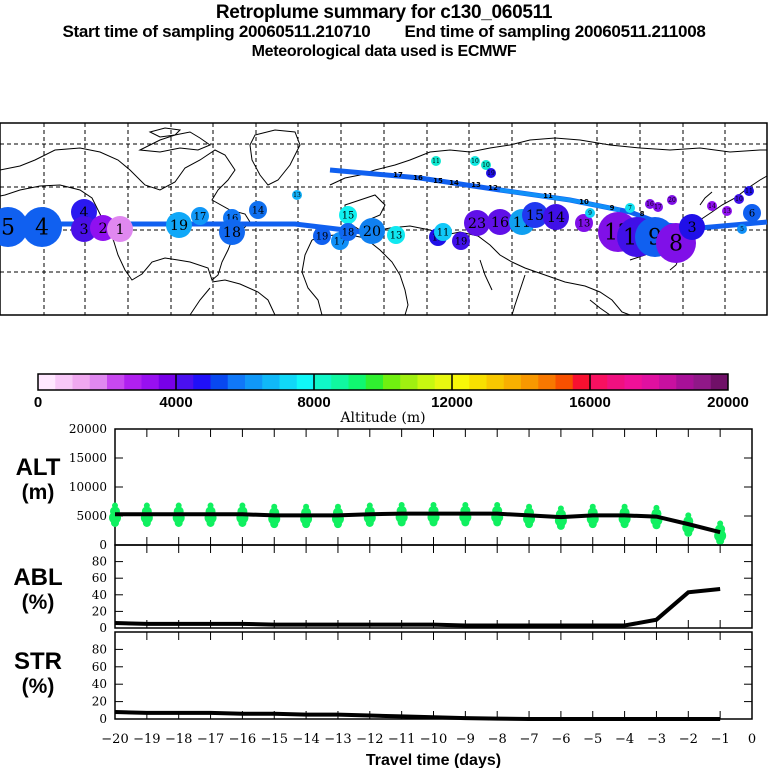  I want to click on str-label: STR, so click(38, 661).